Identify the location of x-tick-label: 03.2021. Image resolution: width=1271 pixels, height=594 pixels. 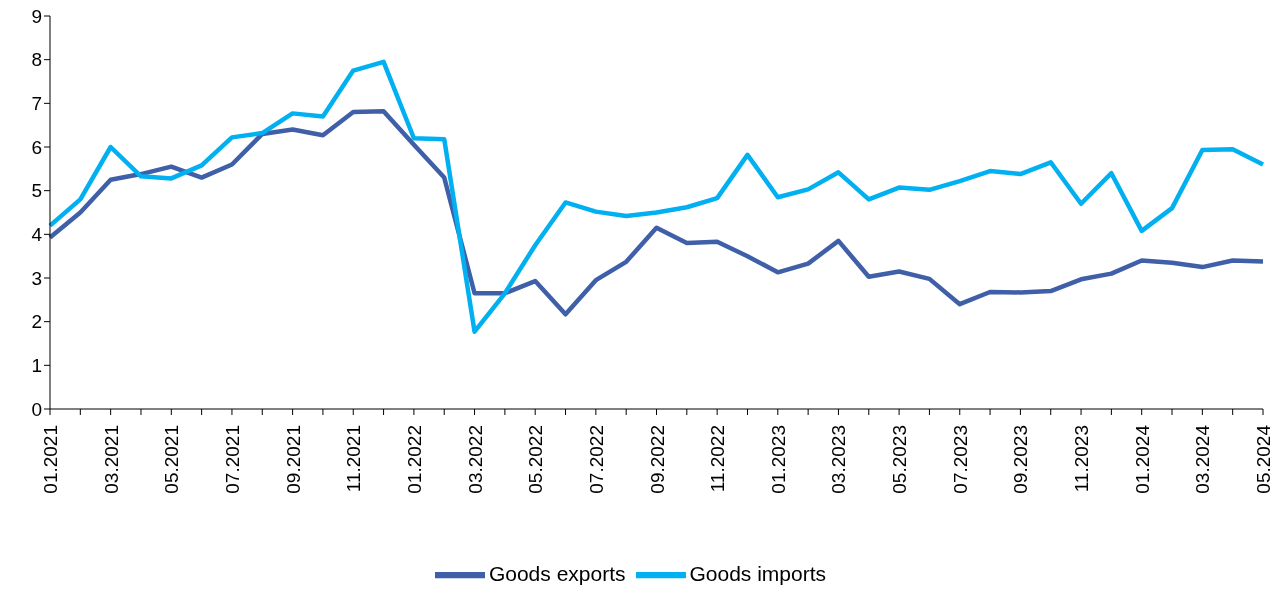
(111, 459).